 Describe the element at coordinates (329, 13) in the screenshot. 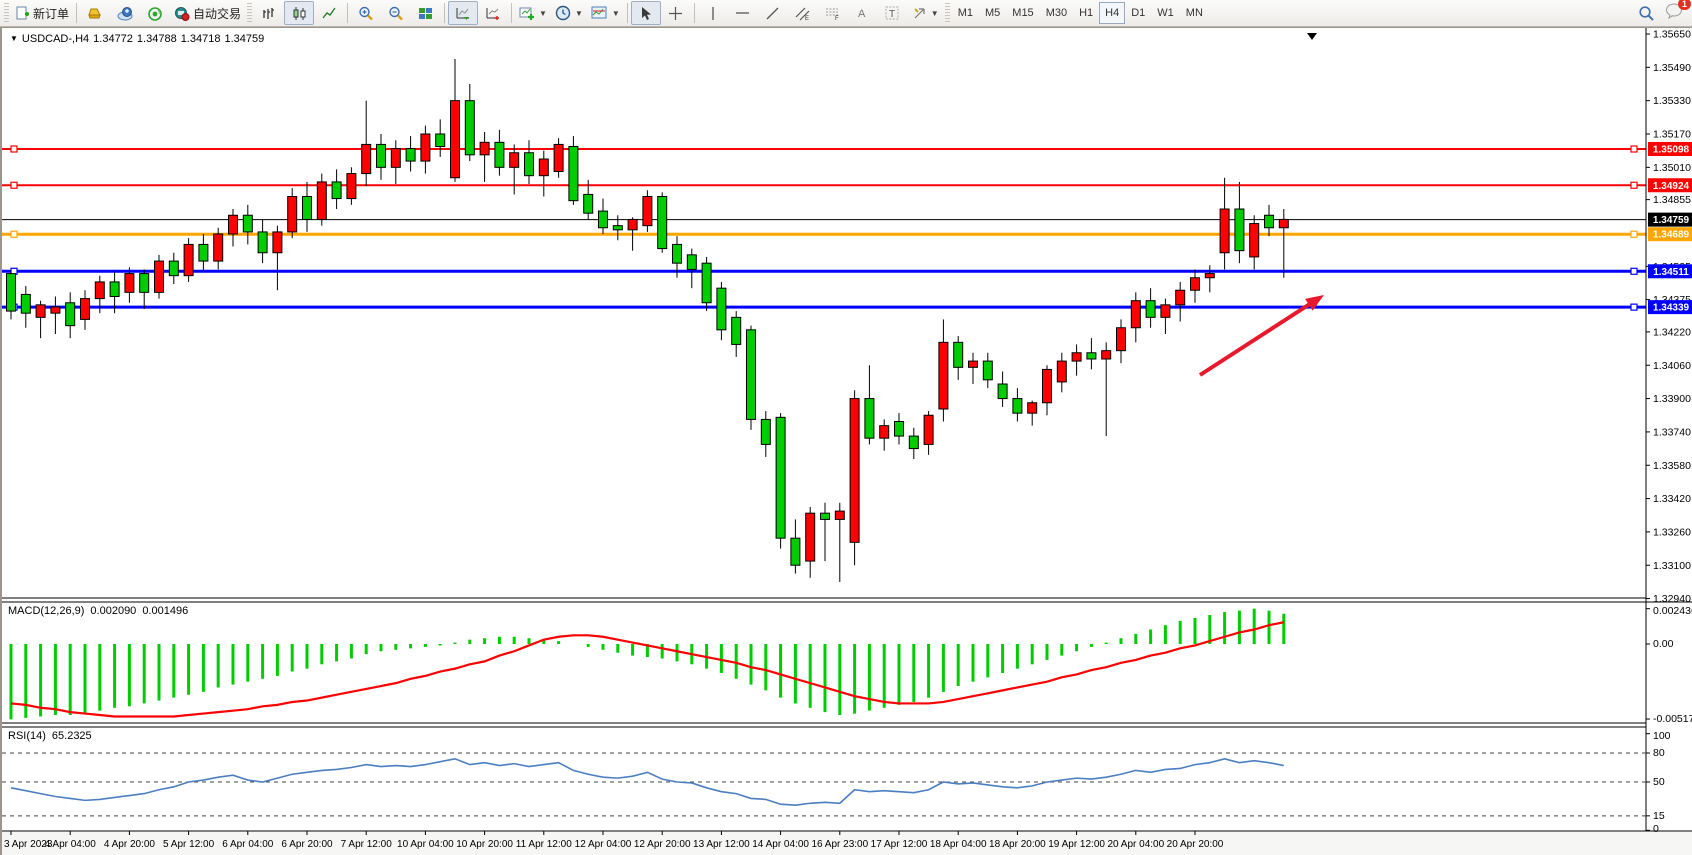

I see `line-chart-mode-button` at that location.